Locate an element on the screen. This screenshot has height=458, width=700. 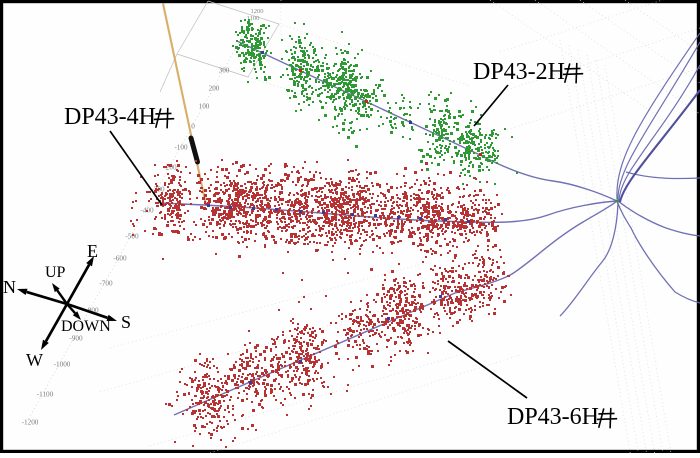
svg-text: -100 is located at coordinates (181, 148).